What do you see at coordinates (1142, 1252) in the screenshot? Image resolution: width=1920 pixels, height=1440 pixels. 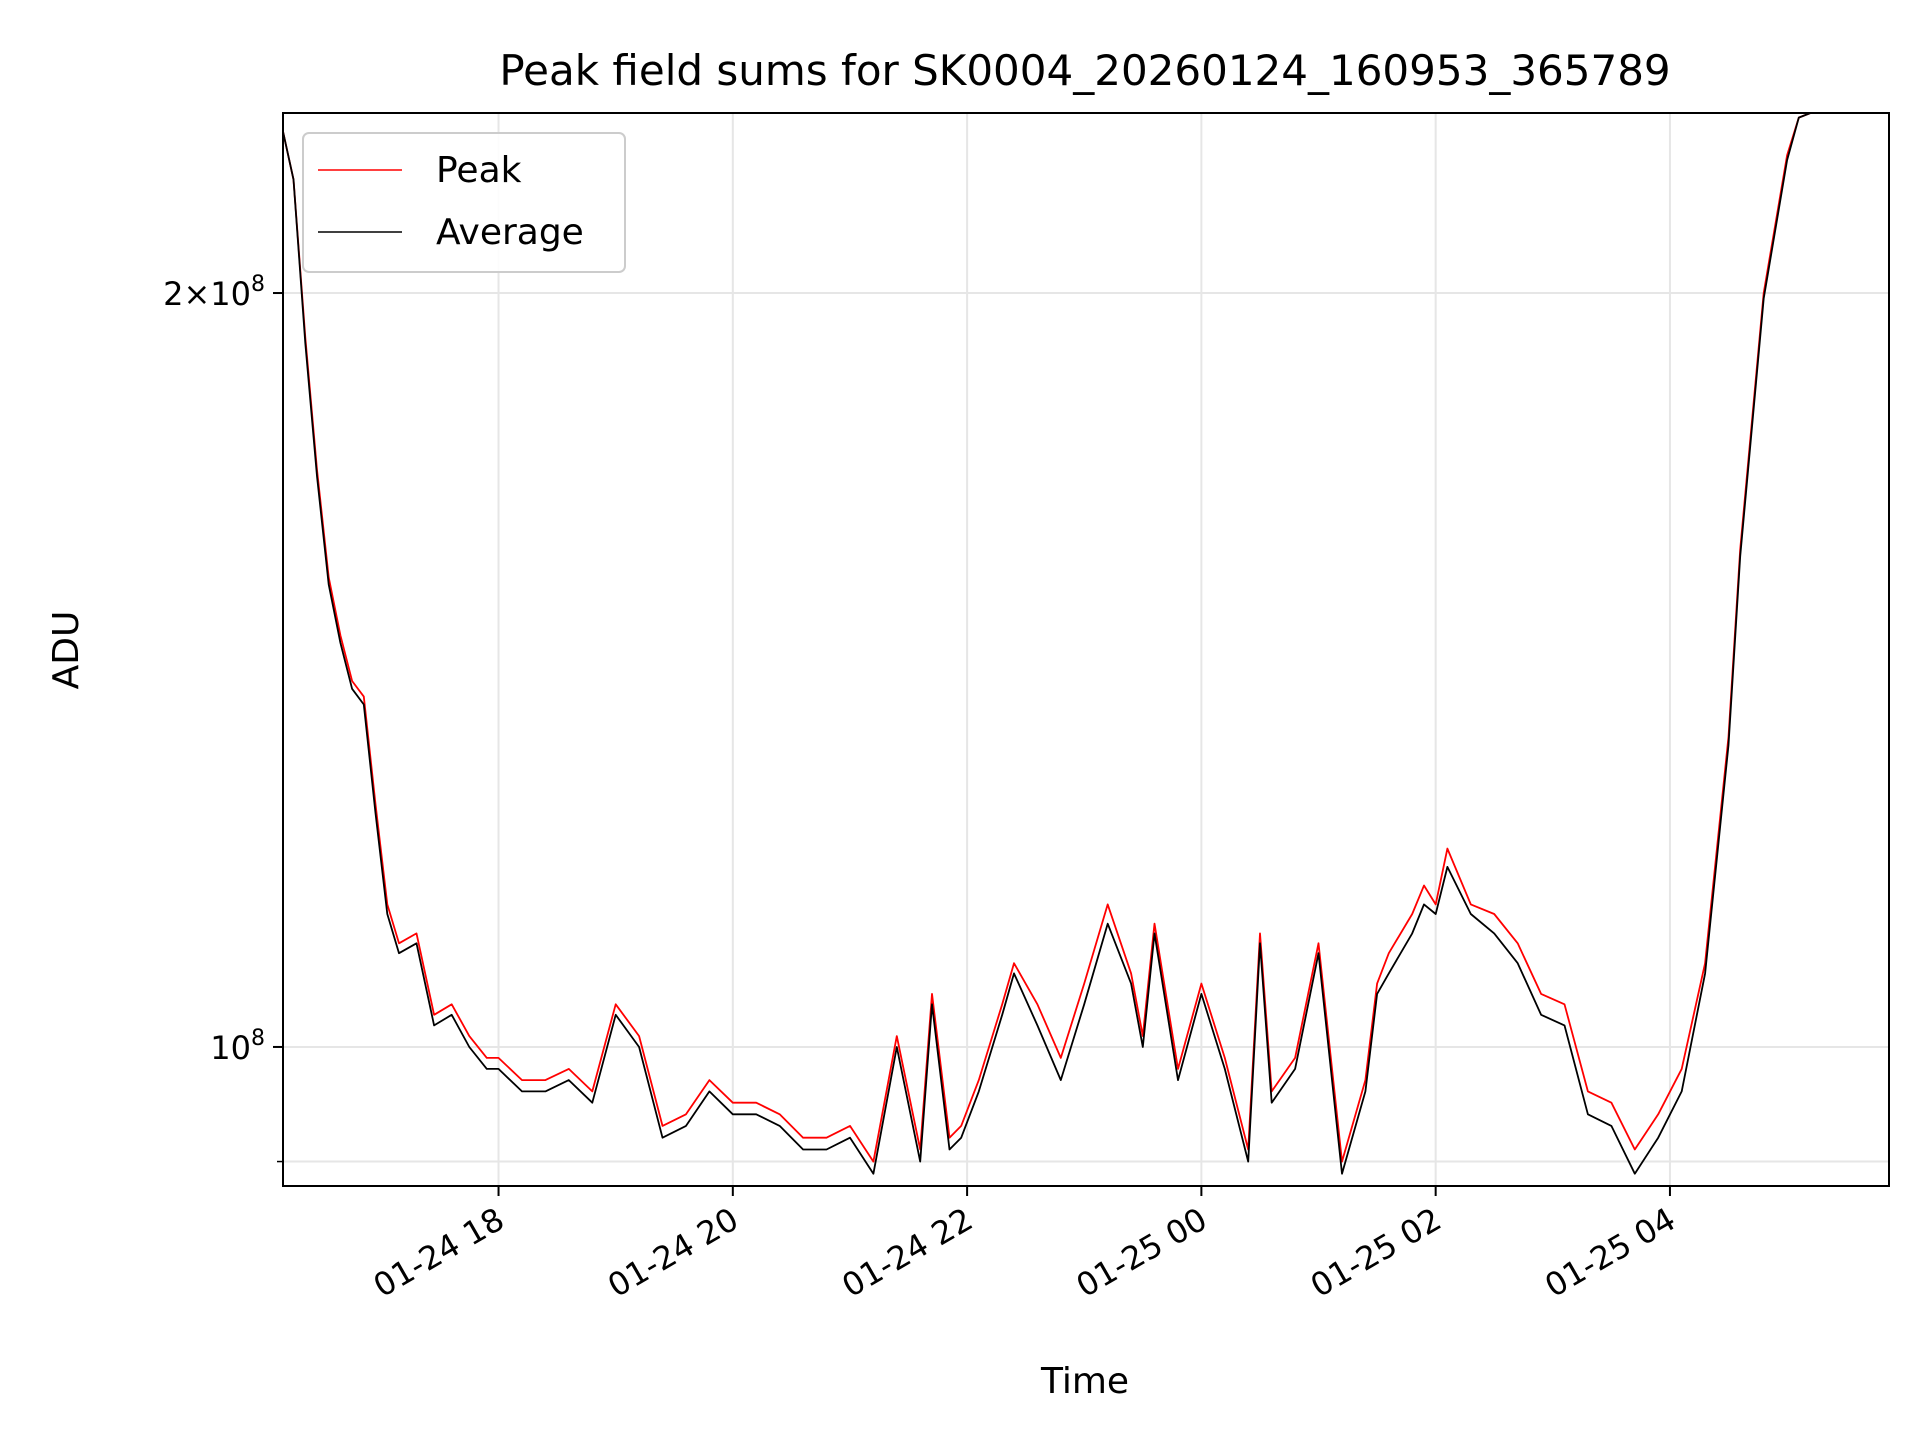 I see `x-tick-label: 01-25 00` at bounding box center [1142, 1252].